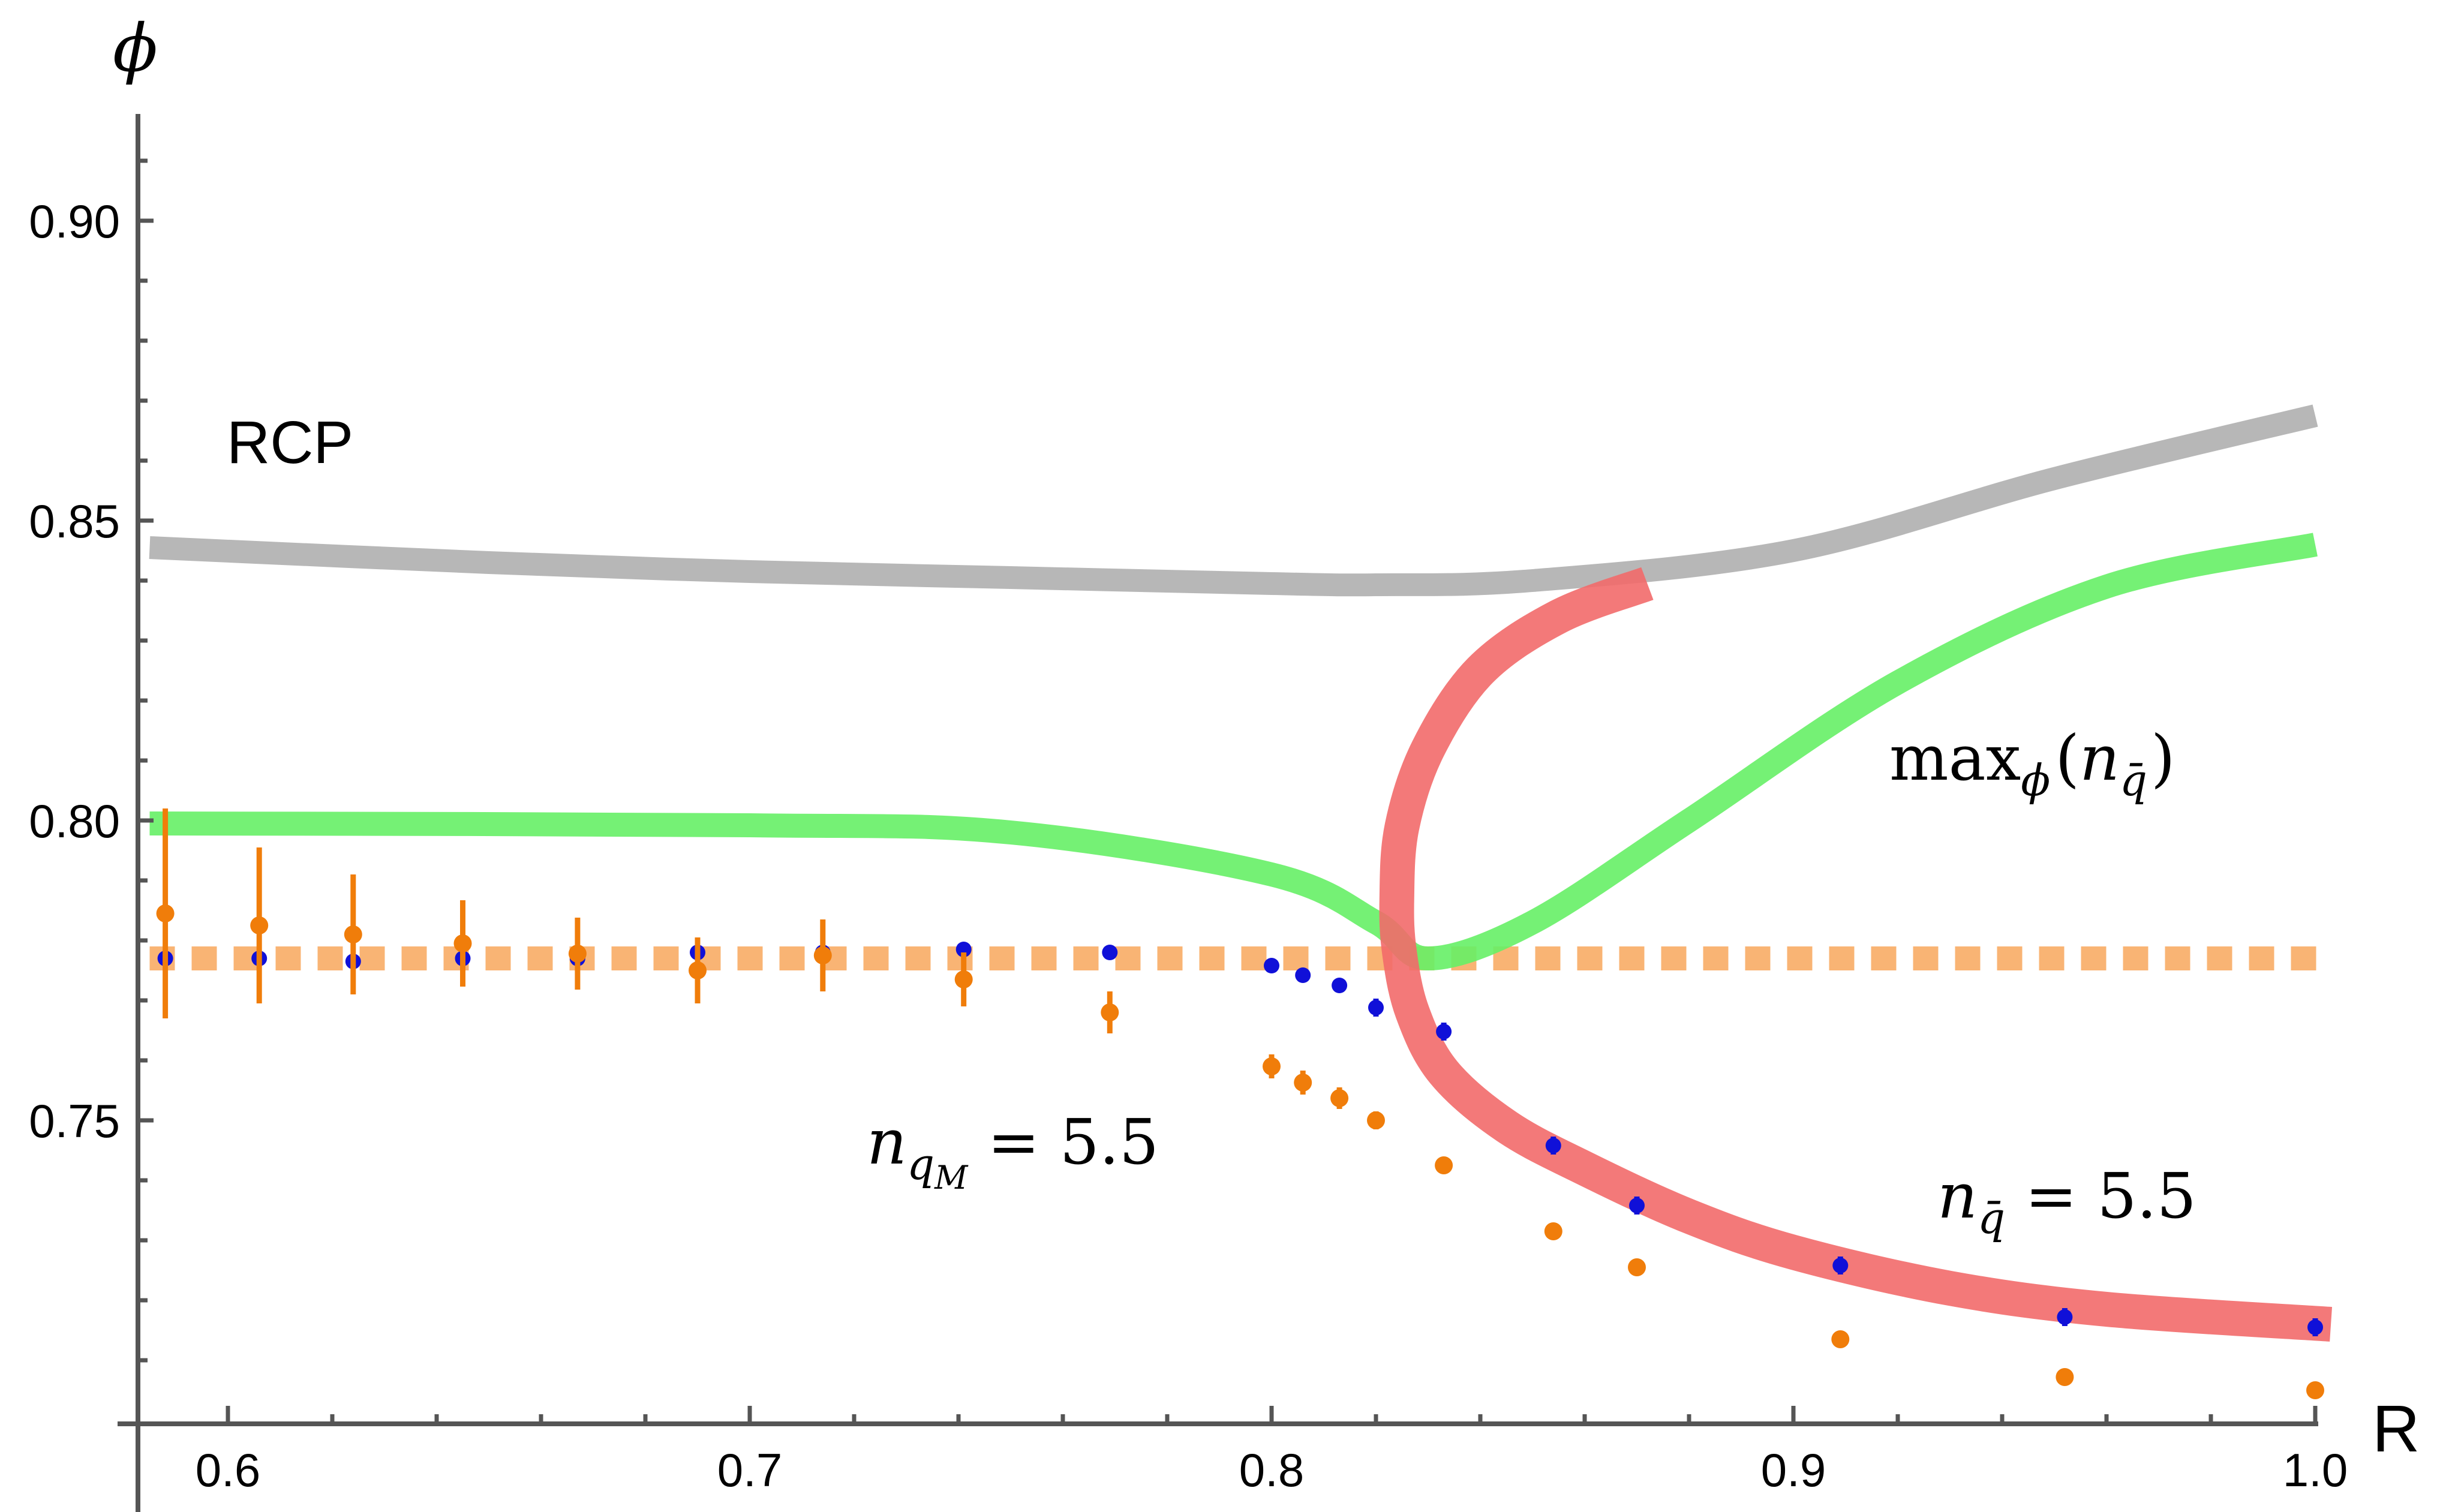 Image resolution: width=2437 pixels, height=1512 pixels. What do you see at coordinates (1794, 1470) in the screenshot?
I see `x-tick-label-0.9: 0.9` at bounding box center [1794, 1470].